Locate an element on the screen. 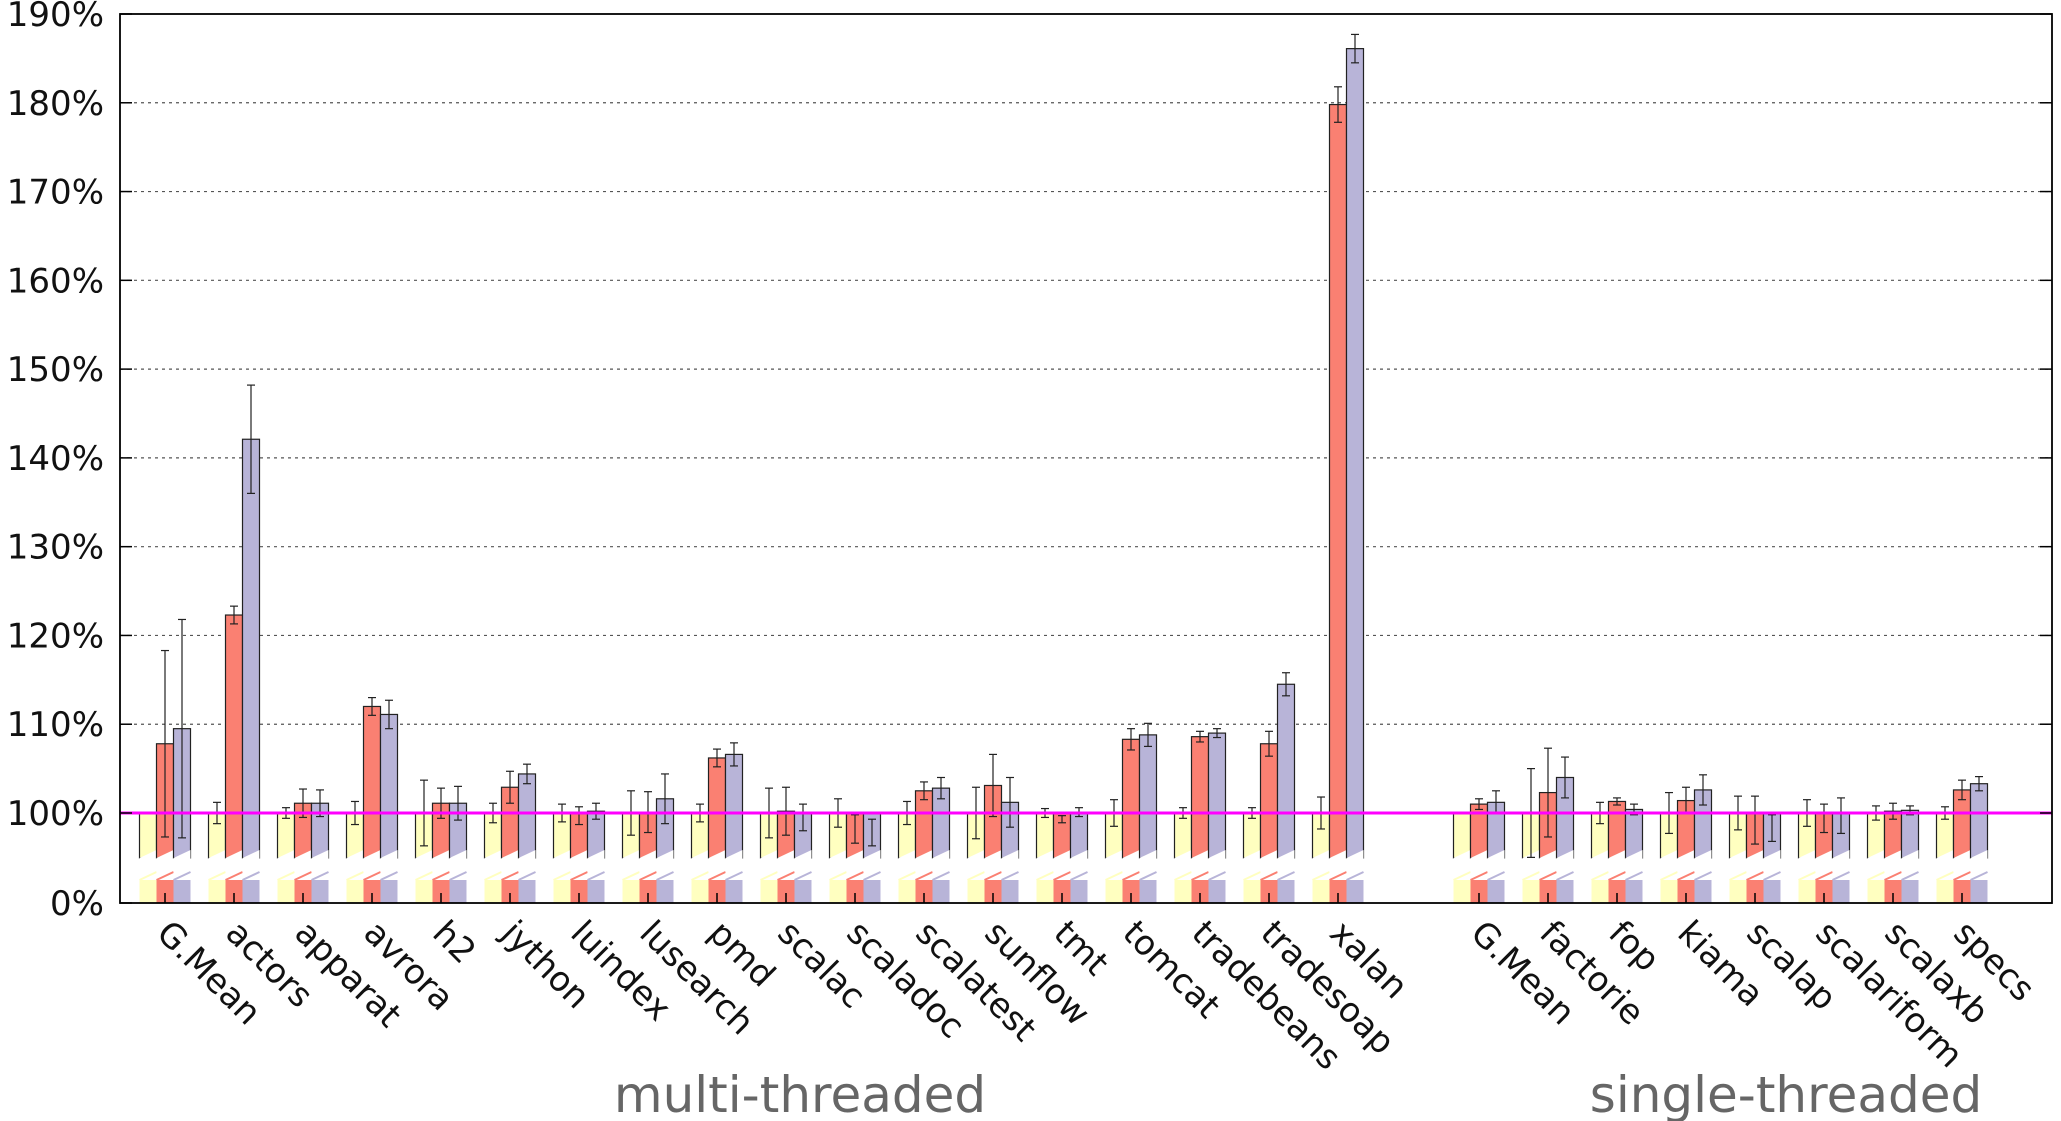 The image size is (2061, 1121). y-tick-label: 110% is located at coordinates (55, 725).